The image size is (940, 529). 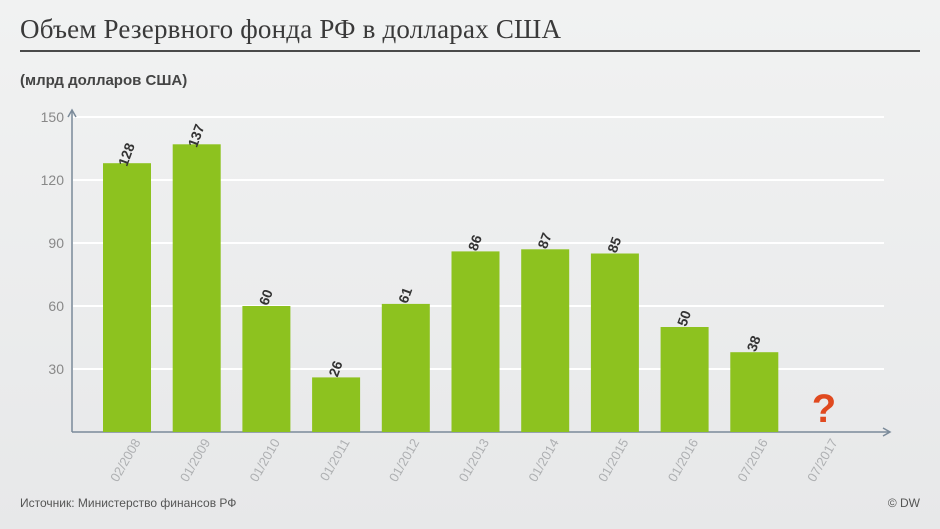 I want to click on source-note: Источник: Министерство финансов РФ, so click(x=128, y=503).